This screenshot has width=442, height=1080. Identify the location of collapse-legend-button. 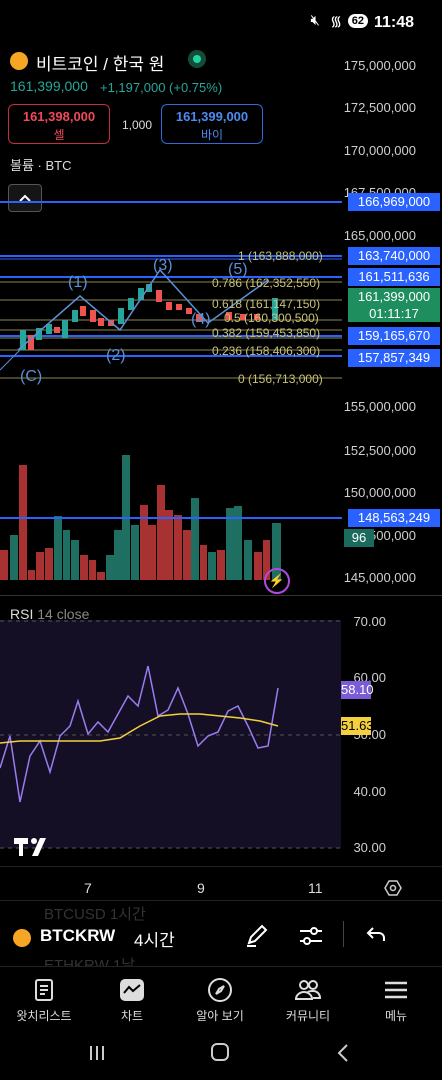
(25, 198).